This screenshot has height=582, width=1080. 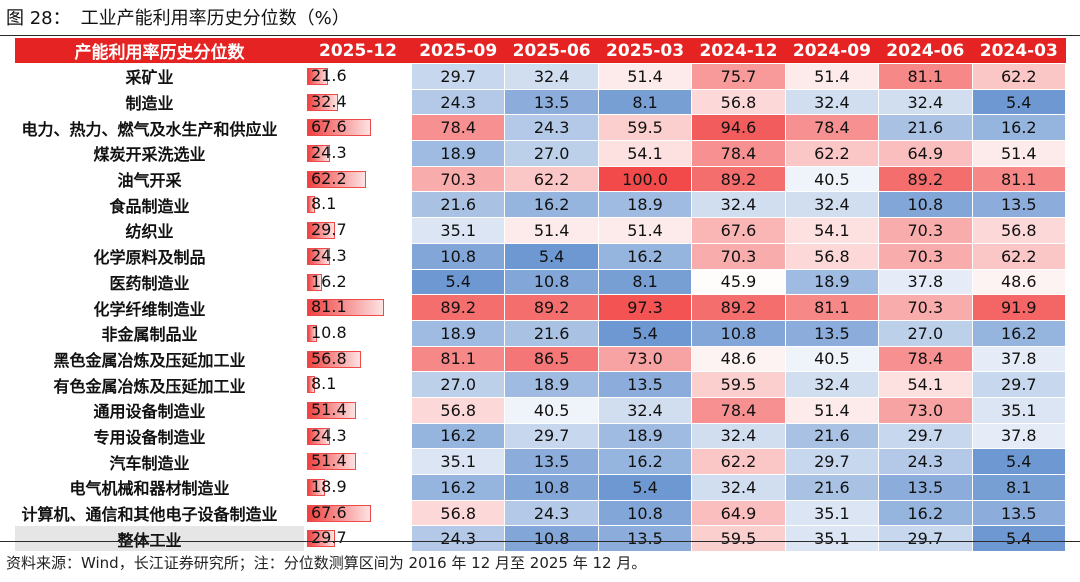 What do you see at coordinates (329, 75) in the screenshot?
I see `data-label: 21.6` at bounding box center [329, 75].